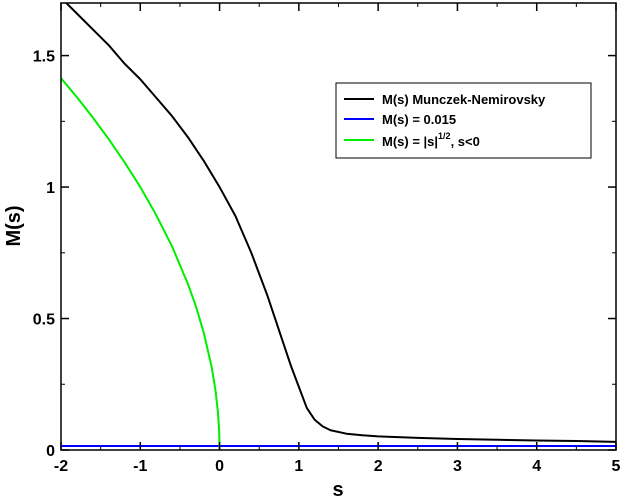 The width and height of the screenshot is (623, 499). What do you see at coordinates (50, 188) in the screenshot?
I see `y-tick-label: 1` at bounding box center [50, 188].